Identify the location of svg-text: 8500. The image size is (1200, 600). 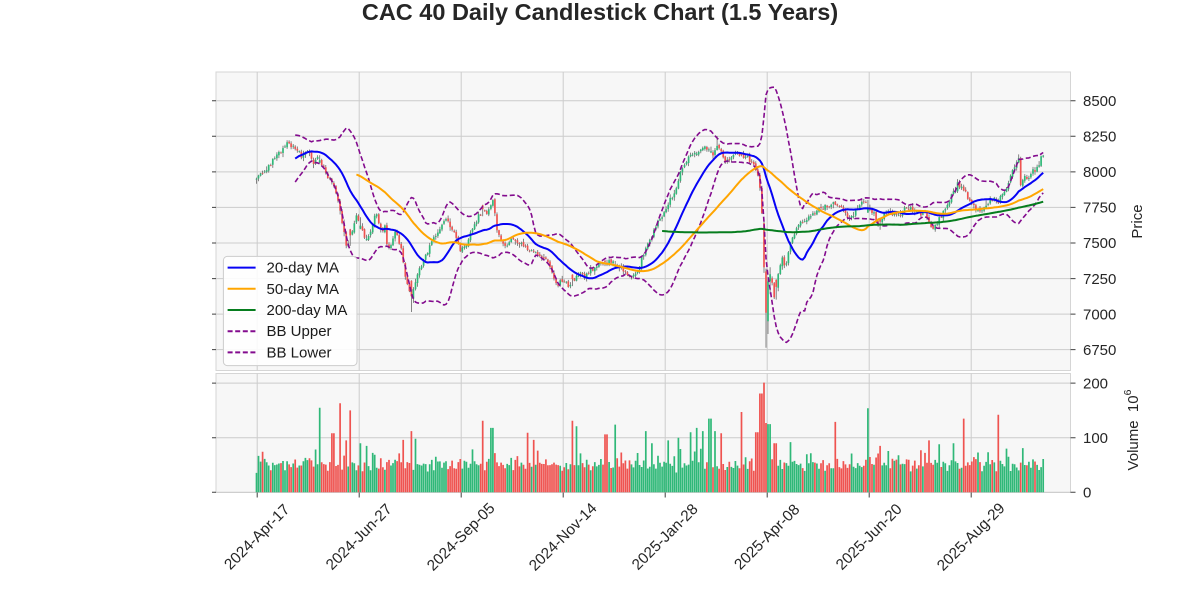
(1099, 101).